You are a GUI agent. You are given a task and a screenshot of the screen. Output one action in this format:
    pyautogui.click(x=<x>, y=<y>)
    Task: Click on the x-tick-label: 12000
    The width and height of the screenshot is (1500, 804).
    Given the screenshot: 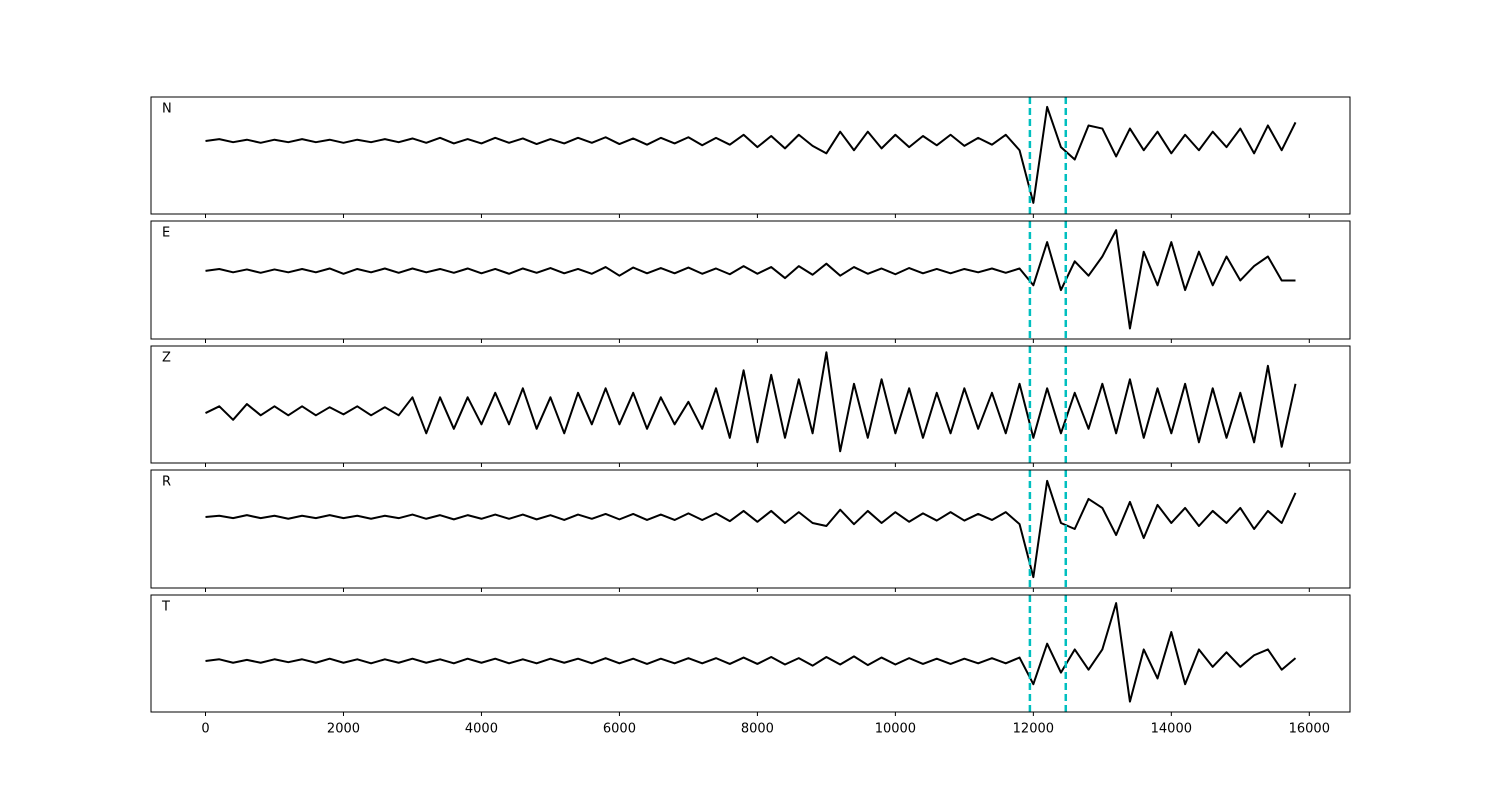 What is the action you would take?
    pyautogui.click(x=1033, y=729)
    